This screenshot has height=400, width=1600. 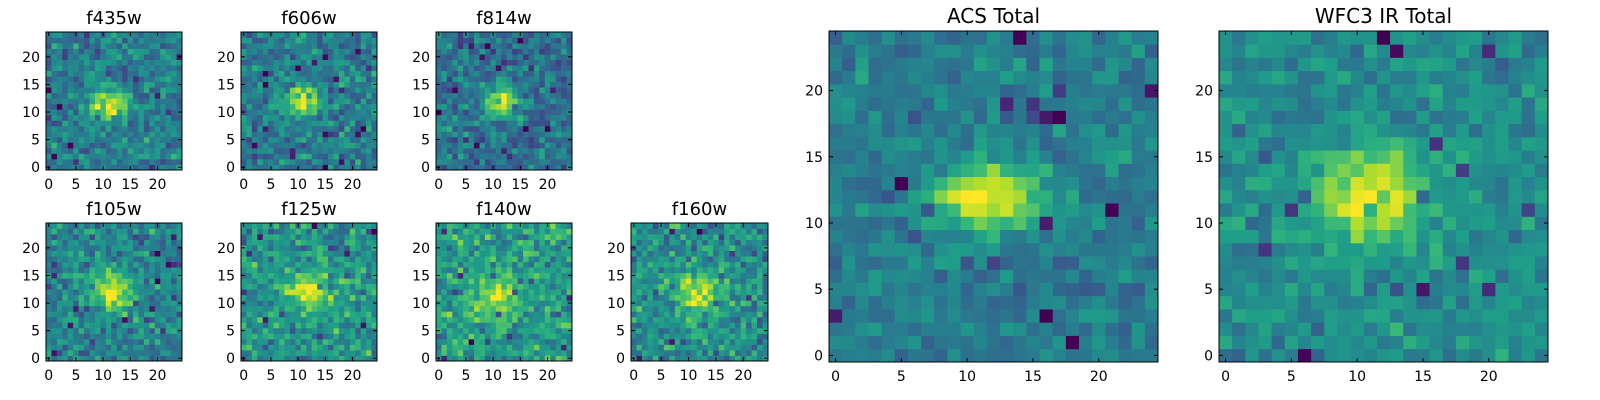 What do you see at coordinates (270, 185) in the screenshot?
I see `x-tick-label: 5` at bounding box center [270, 185].